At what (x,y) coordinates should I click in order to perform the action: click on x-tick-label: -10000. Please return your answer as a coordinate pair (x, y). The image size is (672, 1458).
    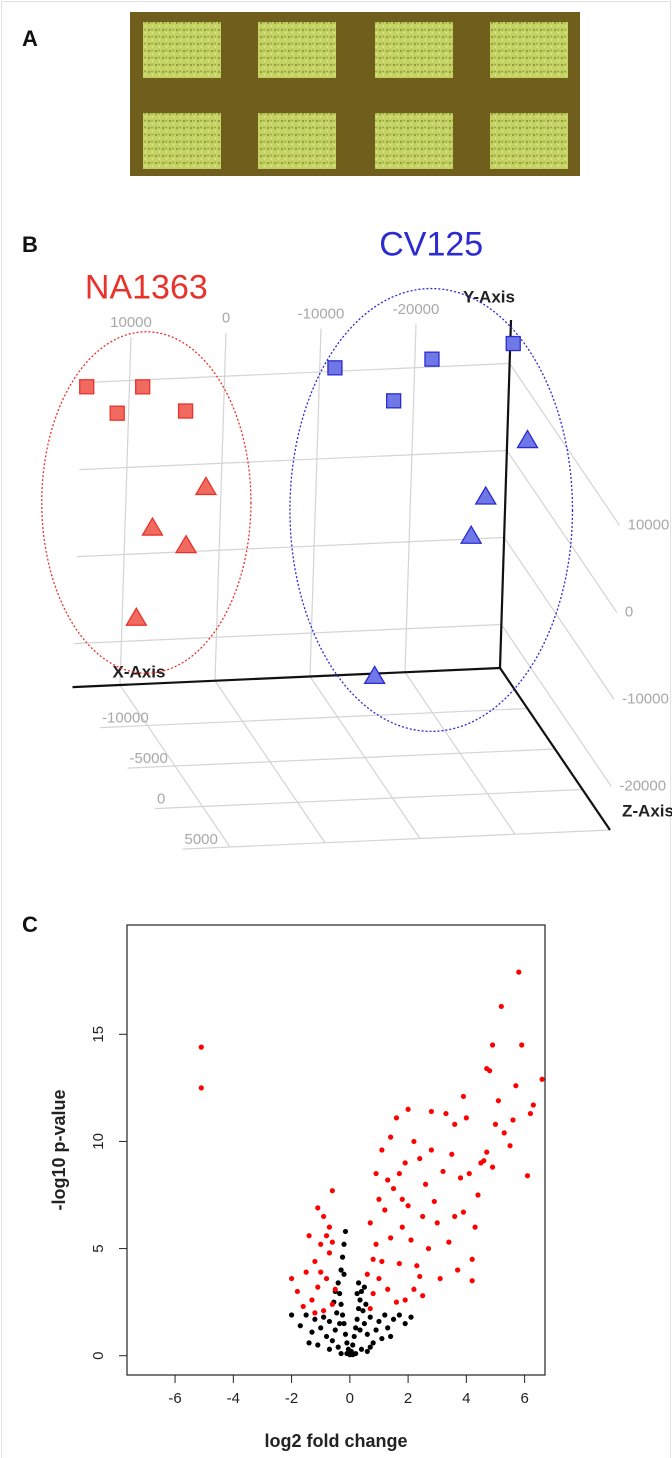
    Looking at the image, I should click on (321, 313).